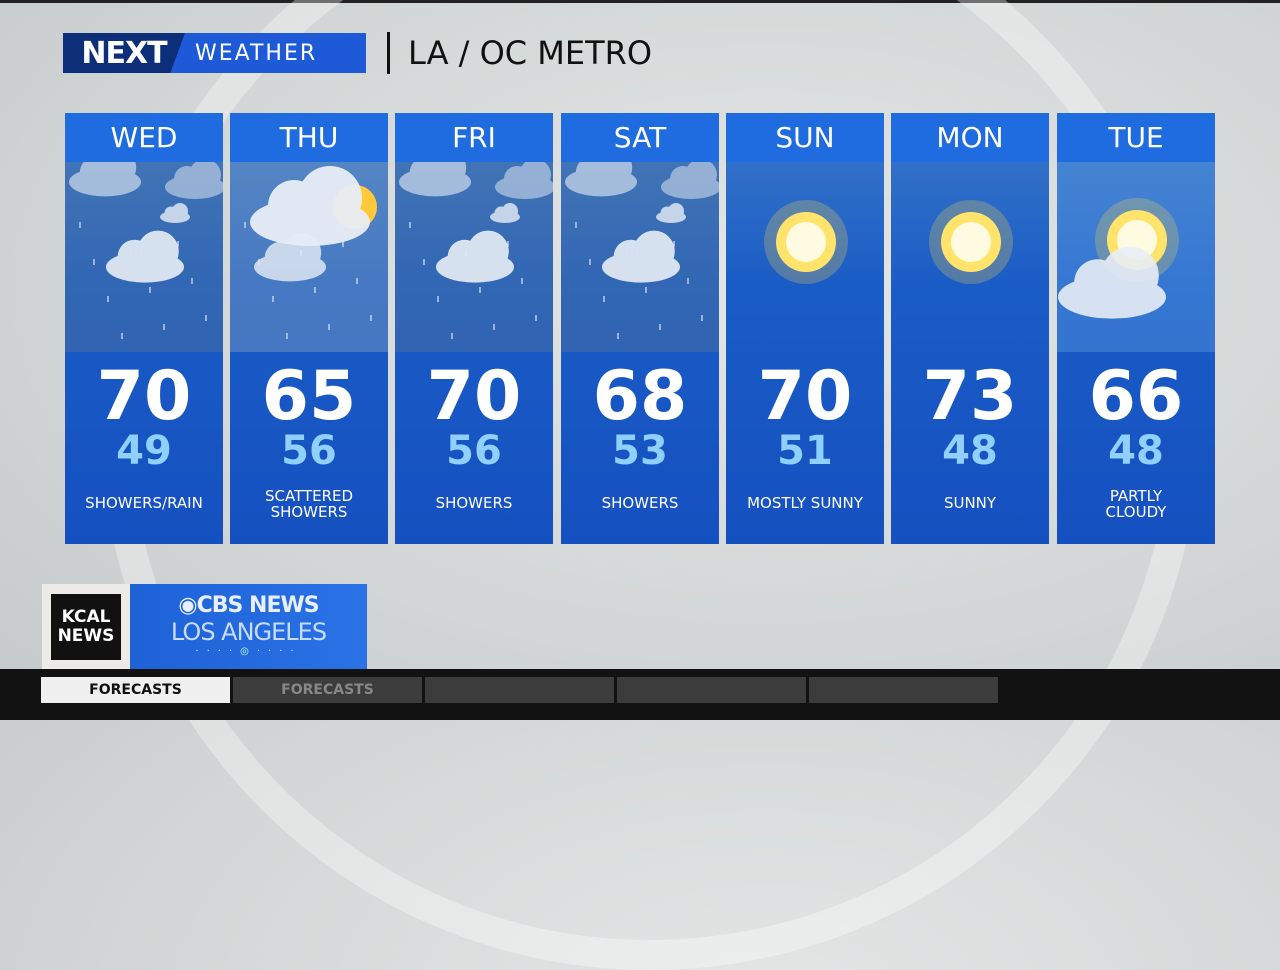 Image resolution: width=1280 pixels, height=970 pixels. Describe the element at coordinates (309, 137) in the screenshot. I see `day-label: THU` at that location.